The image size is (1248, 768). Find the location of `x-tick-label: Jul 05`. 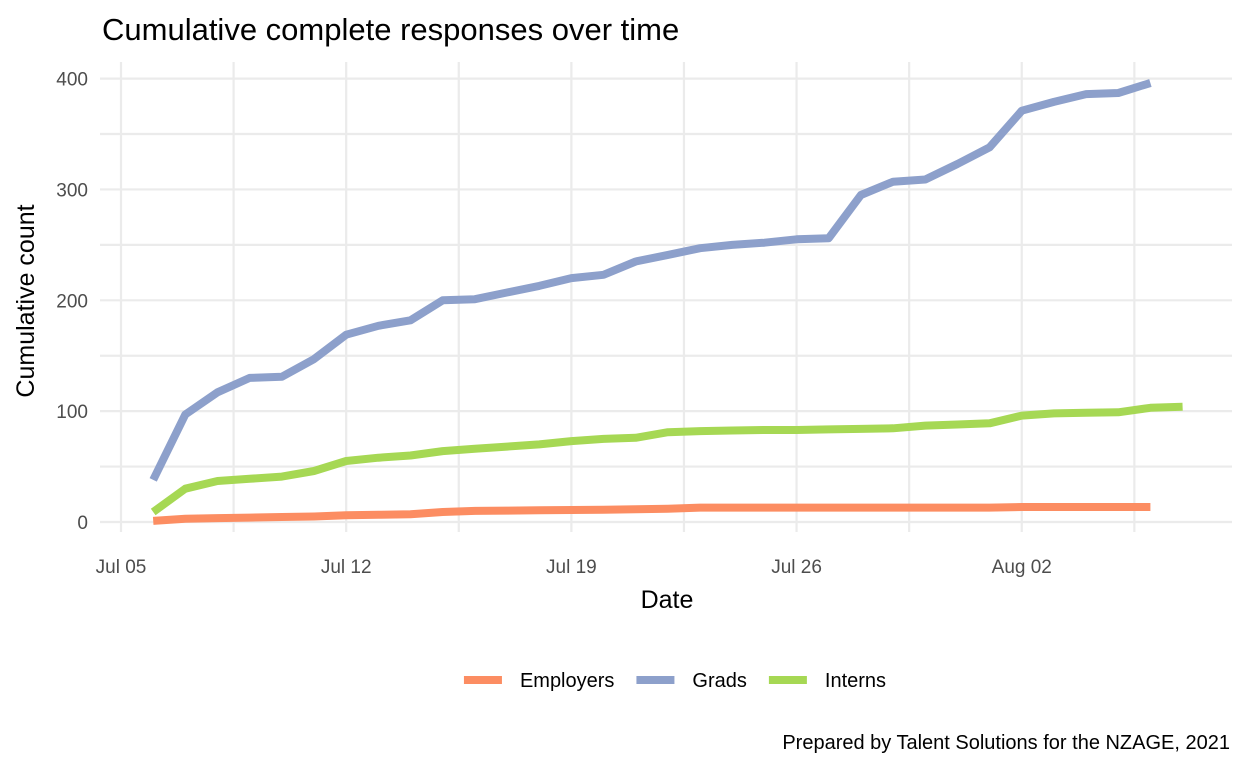

x-tick-label: Jul 05 is located at coordinates (121, 567).